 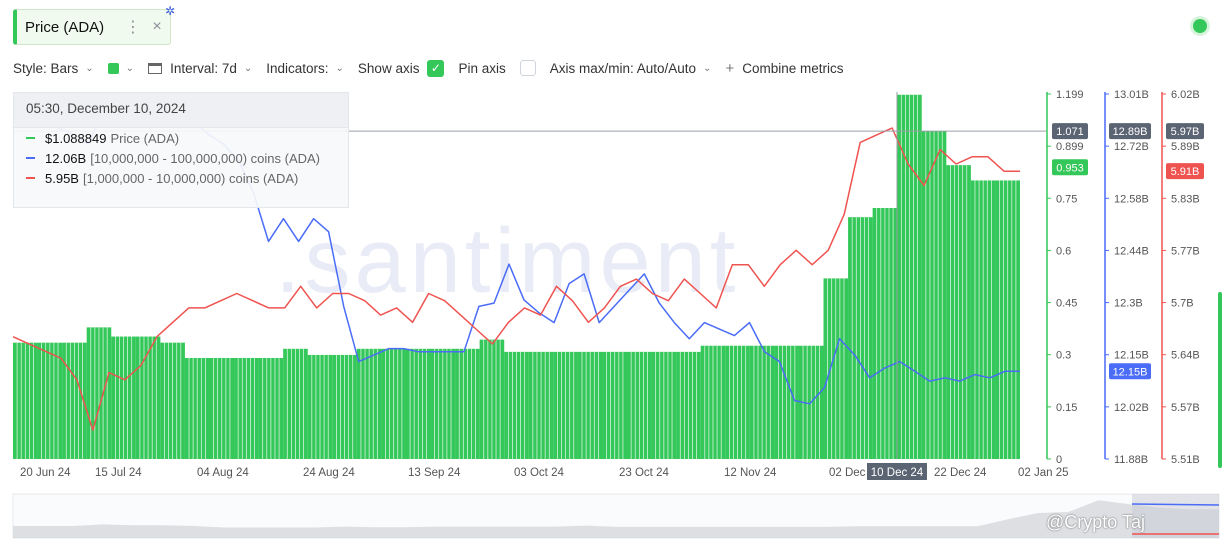 I want to click on y-tick-label: 5.77B, so click(x=1185, y=251).